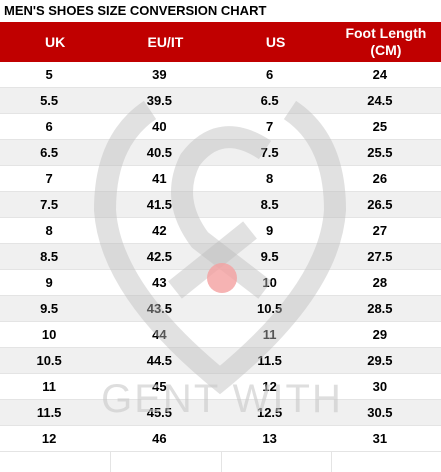 This screenshot has height=472, width=441. I want to click on table-cell: 30.5, so click(380, 412).